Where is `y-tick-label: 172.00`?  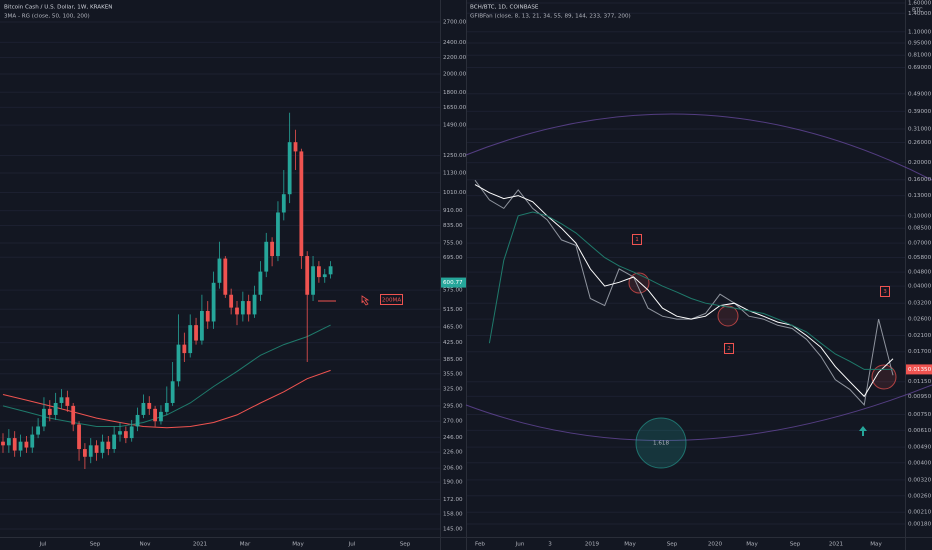 y-tick-label: 172.00 is located at coordinates (453, 500).